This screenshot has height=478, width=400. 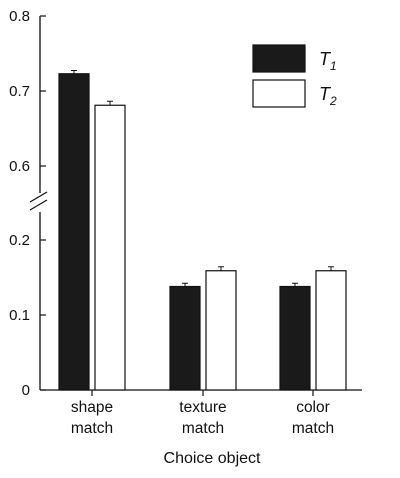 What do you see at coordinates (333, 66) in the screenshot?
I see `legend-label-subscript: 1` at bounding box center [333, 66].